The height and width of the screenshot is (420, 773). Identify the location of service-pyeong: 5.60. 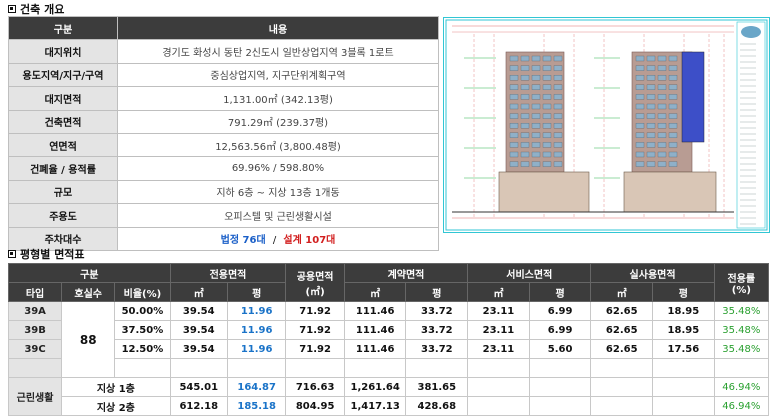
(560, 349).